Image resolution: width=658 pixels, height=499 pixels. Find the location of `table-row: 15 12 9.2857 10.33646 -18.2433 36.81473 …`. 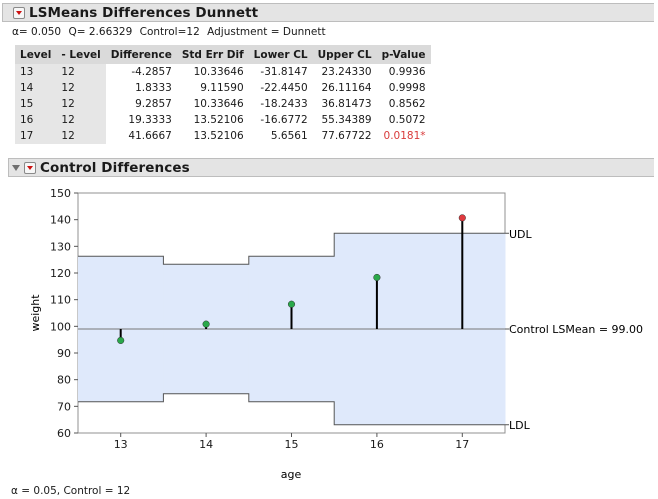

table-row: 15 12 9.2857 10.33646 -18.2433 36.81473 … is located at coordinates (223, 104).